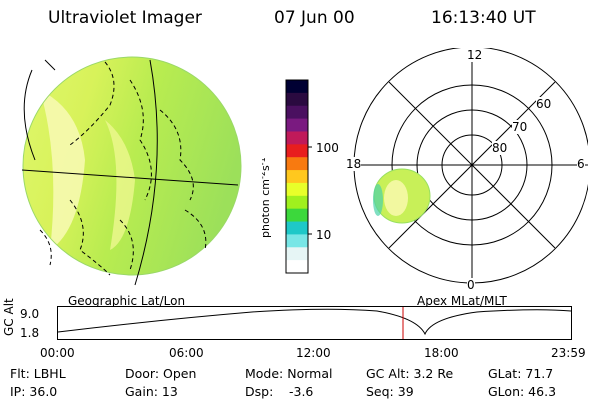 This screenshot has height=400, width=600. I want to click on dsp-value: -3.6, so click(301, 391).